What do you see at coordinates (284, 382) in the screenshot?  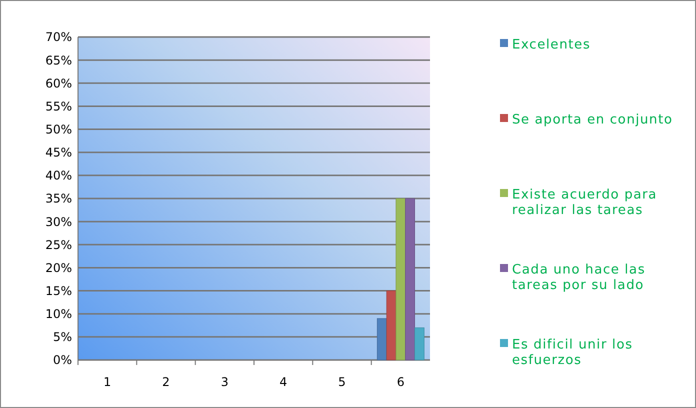 I see `x-tick-label: 4` at bounding box center [284, 382].